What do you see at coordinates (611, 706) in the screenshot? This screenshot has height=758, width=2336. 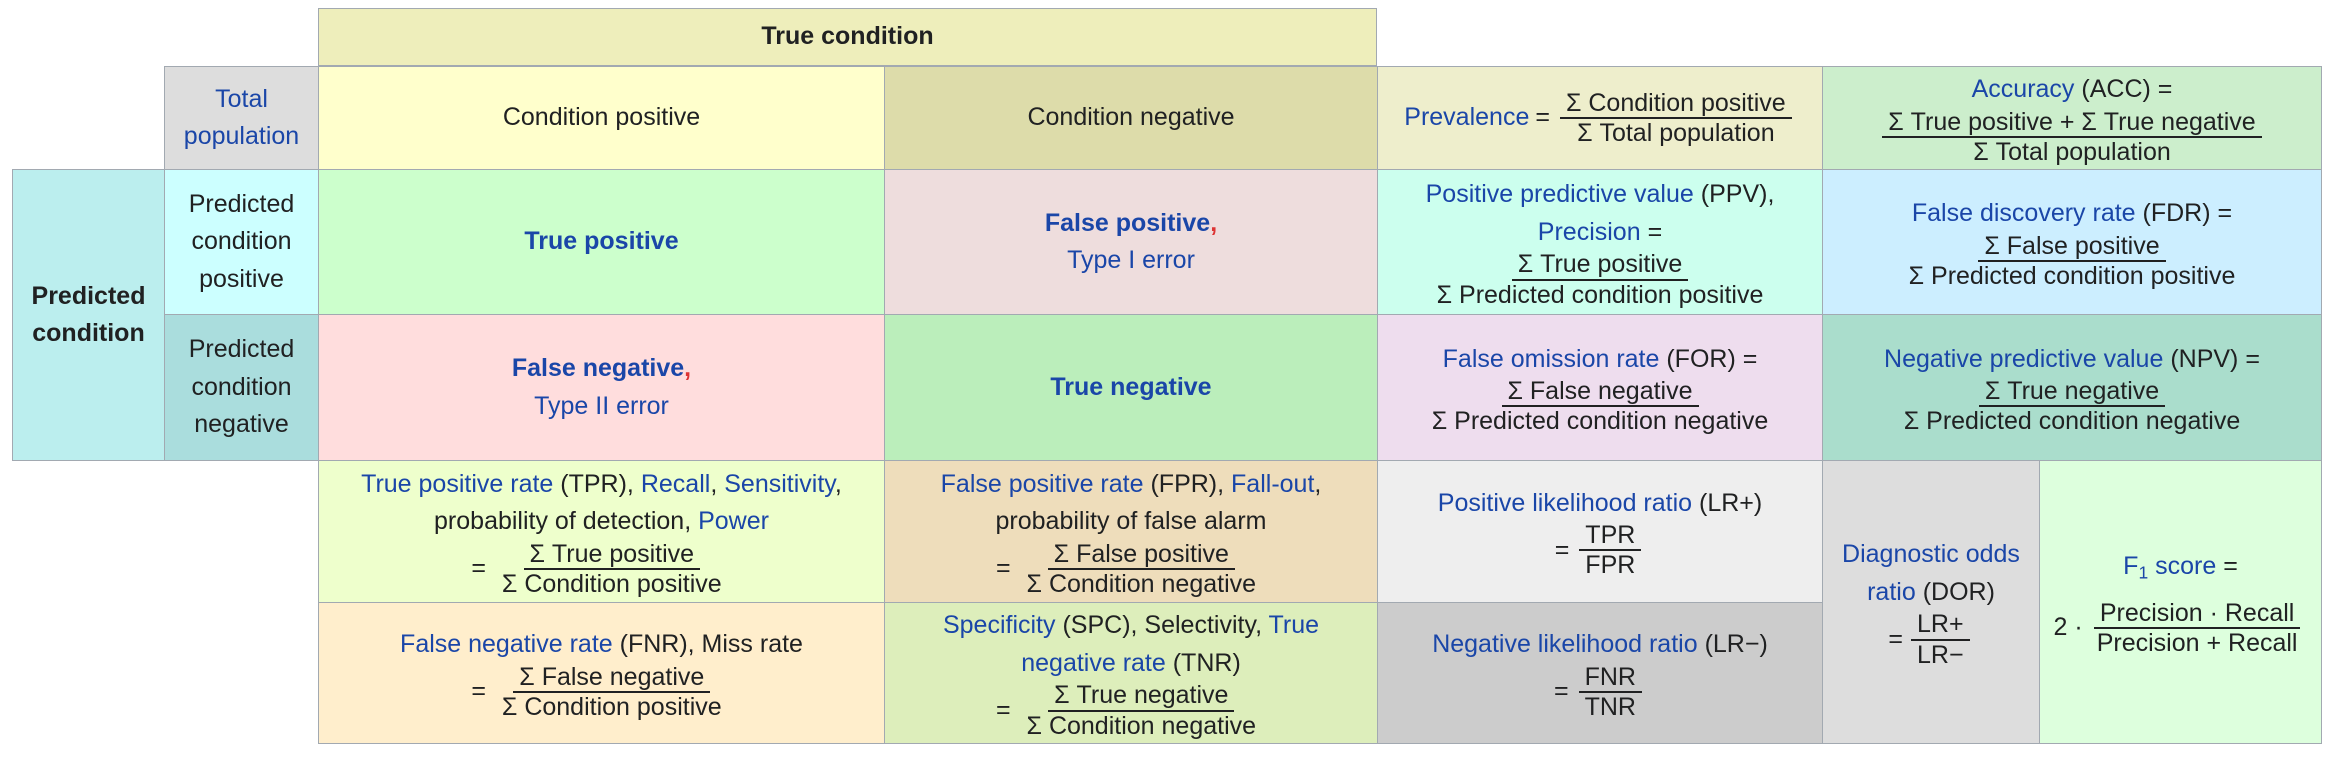 I see `fnr-denominator: Σ Condition positive` at bounding box center [611, 706].